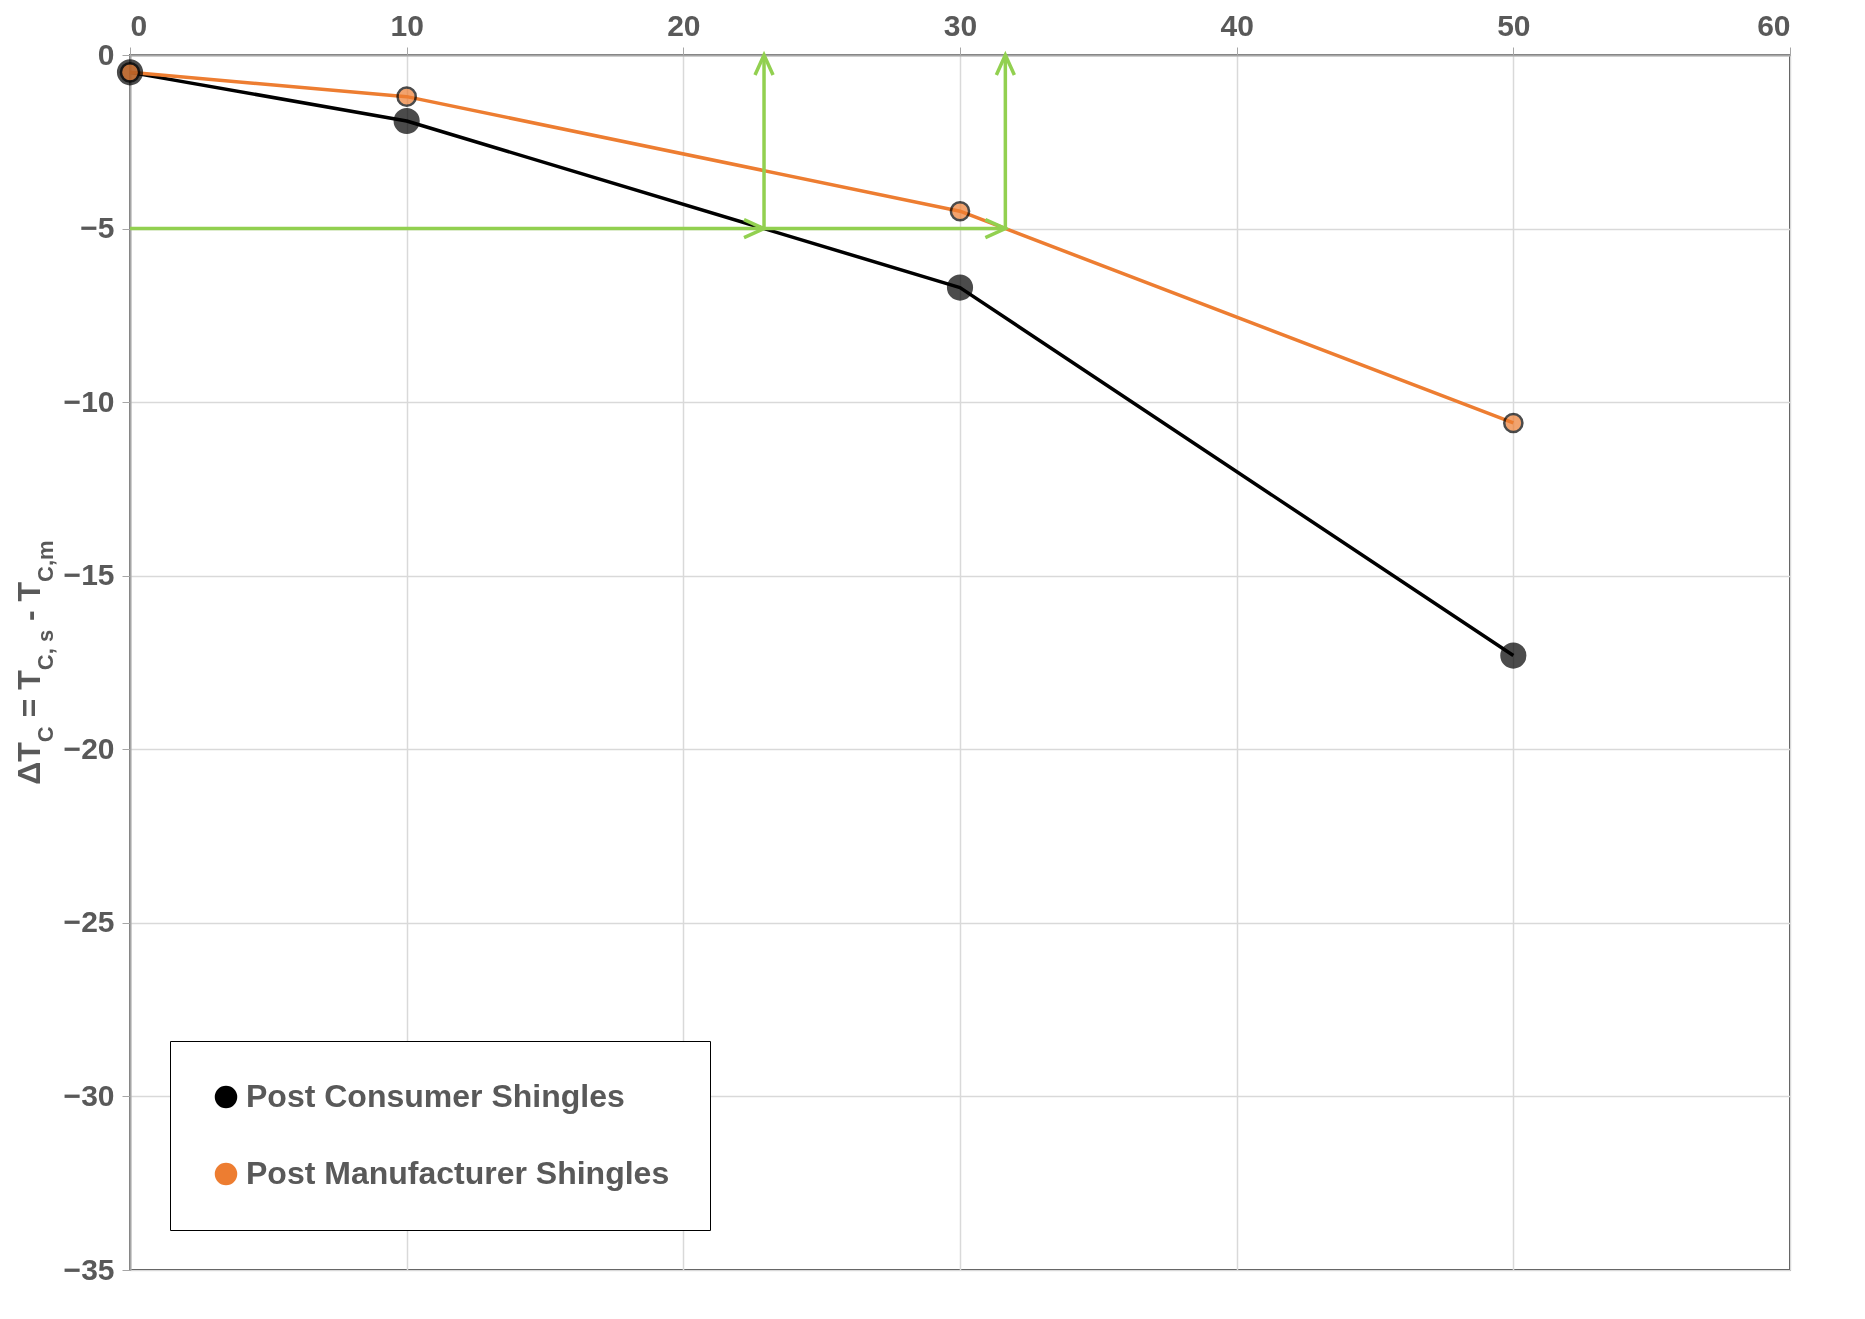  What do you see at coordinates (960, 25) in the screenshot?
I see `x-tick-label: 30` at bounding box center [960, 25].